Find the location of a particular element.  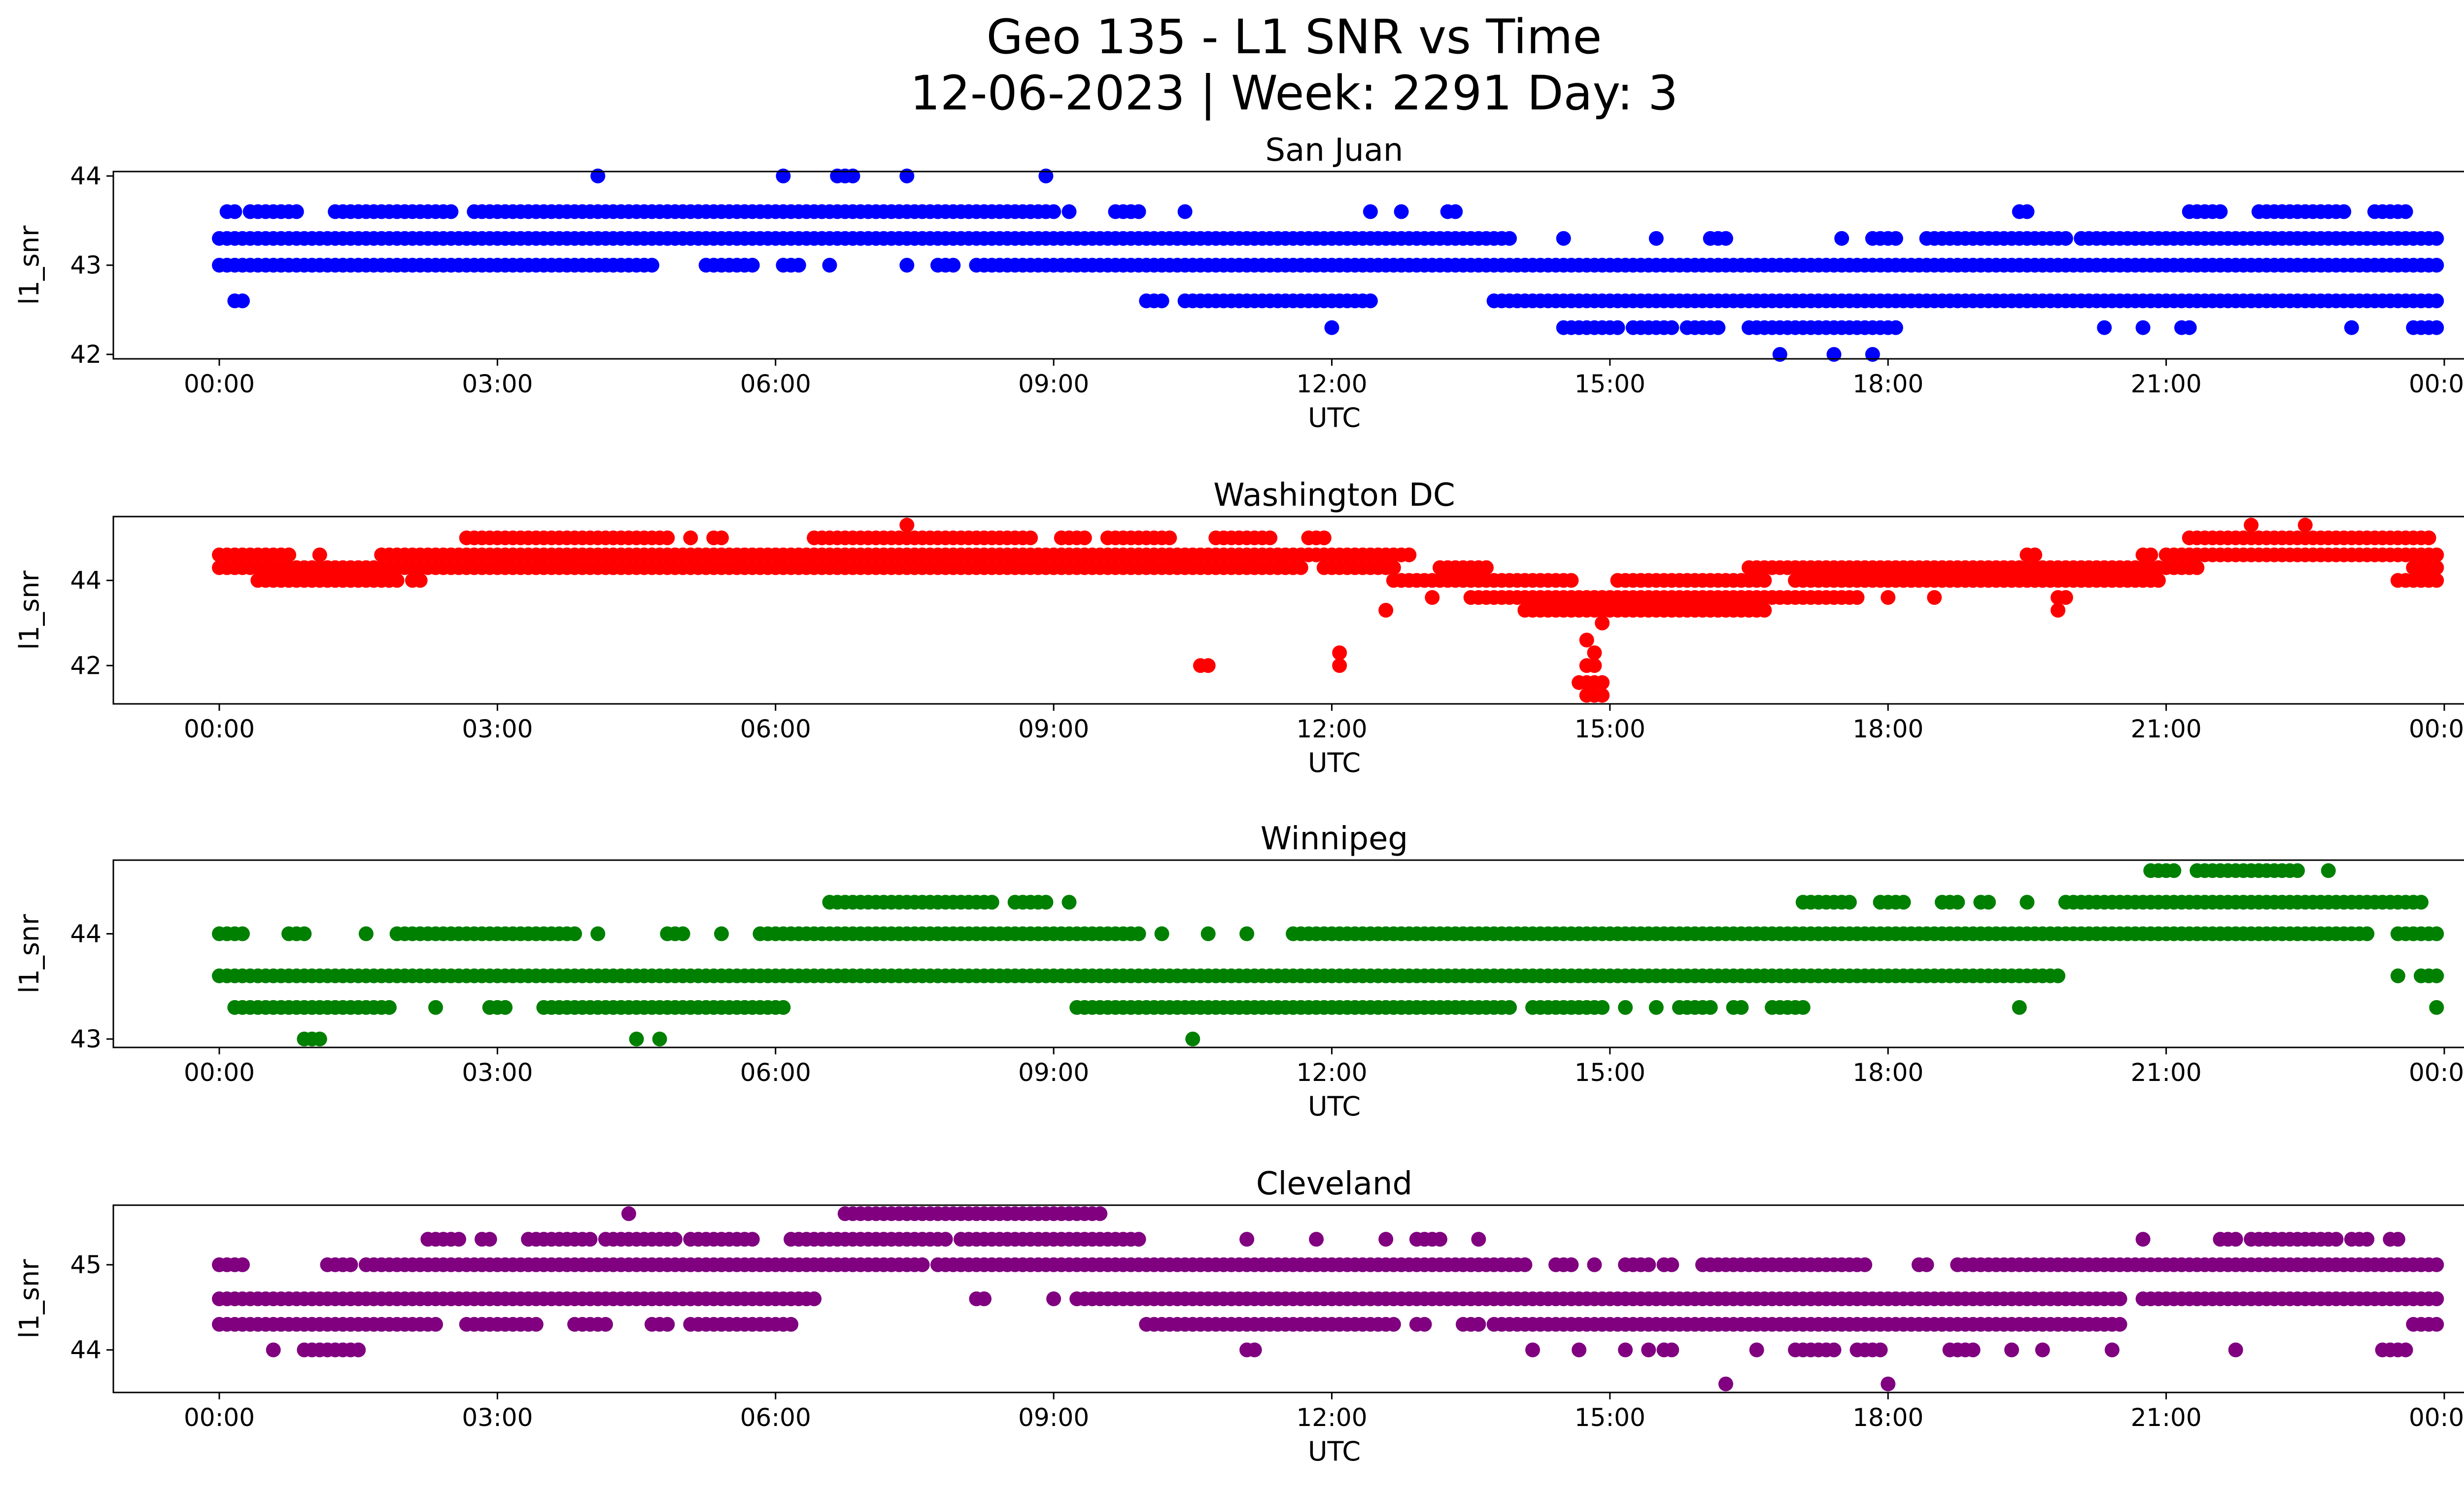

x-tick-label: 12:00 is located at coordinates (1331, 1417).